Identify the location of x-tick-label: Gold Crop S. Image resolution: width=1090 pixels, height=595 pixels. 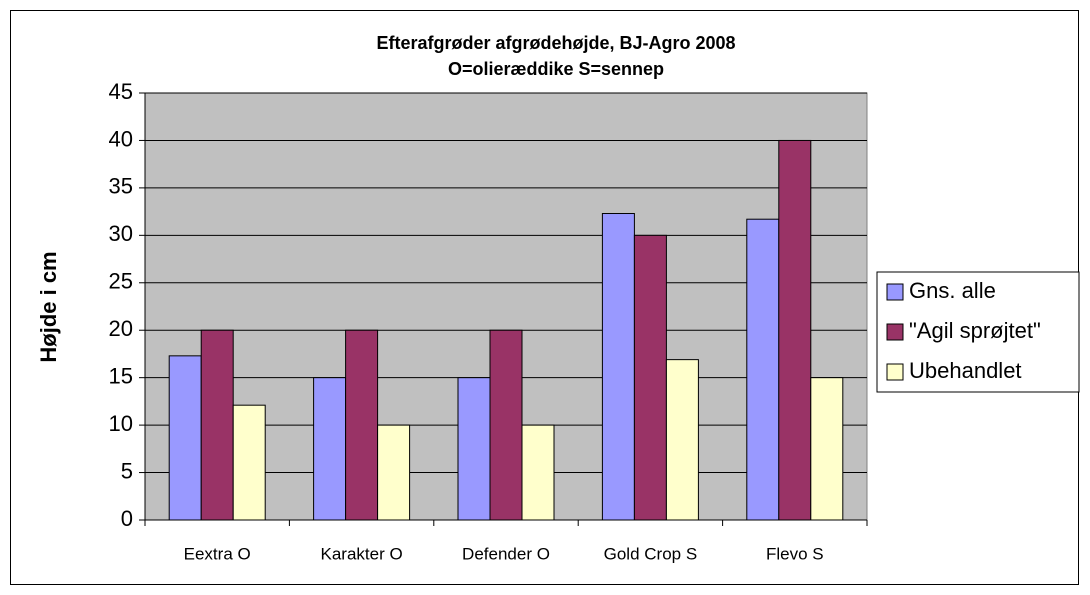
(651, 553).